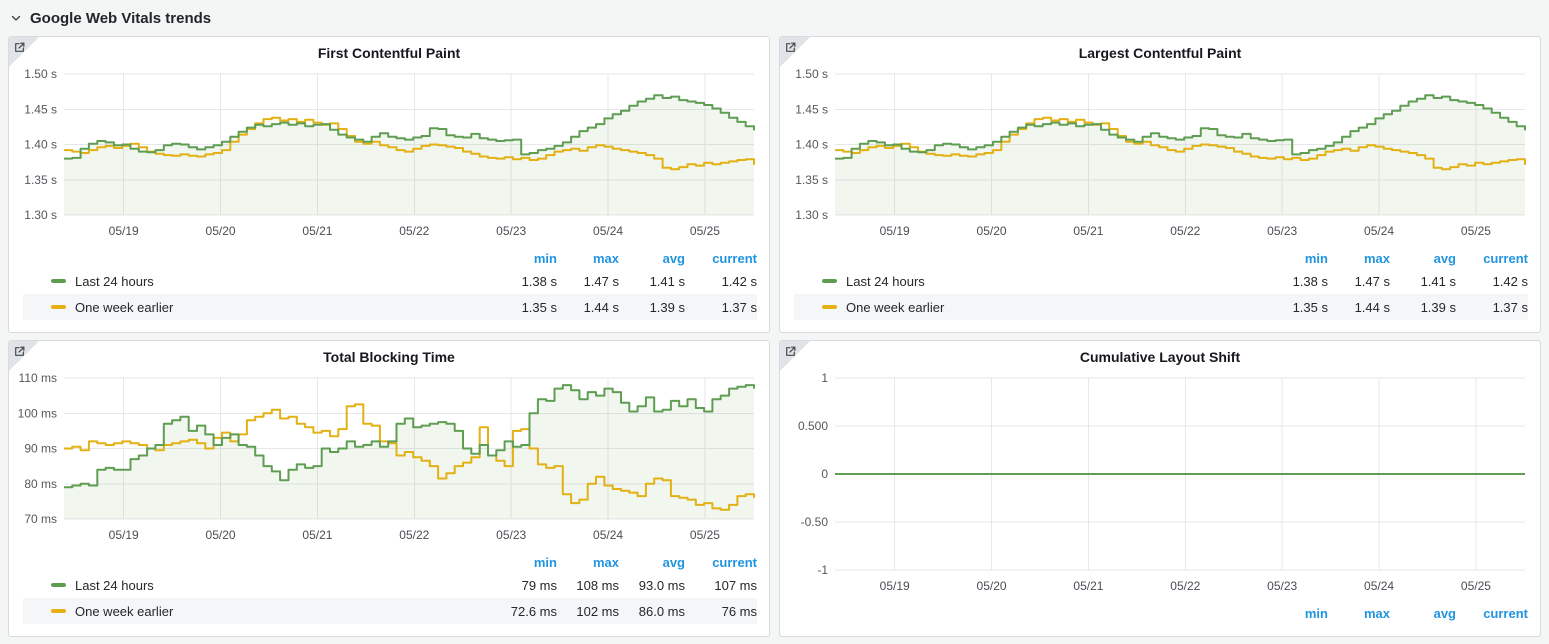  Describe the element at coordinates (1180, 143) in the screenshot. I see `series-line-one-week-earlier` at that location.